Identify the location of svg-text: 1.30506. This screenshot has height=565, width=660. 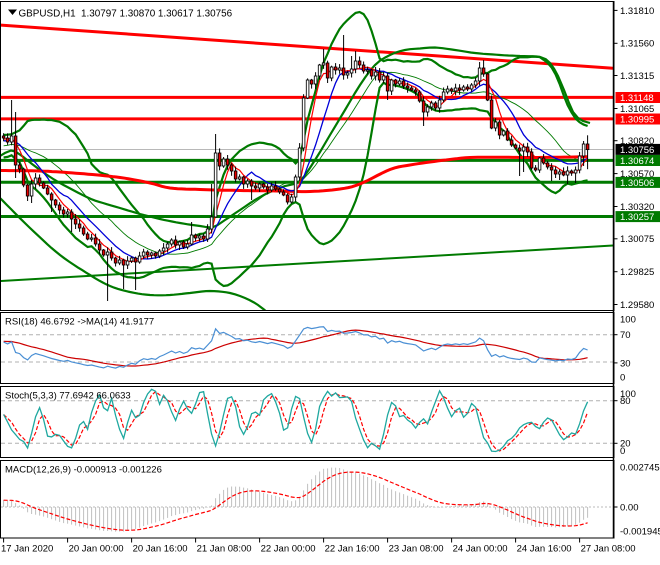
(637, 183).